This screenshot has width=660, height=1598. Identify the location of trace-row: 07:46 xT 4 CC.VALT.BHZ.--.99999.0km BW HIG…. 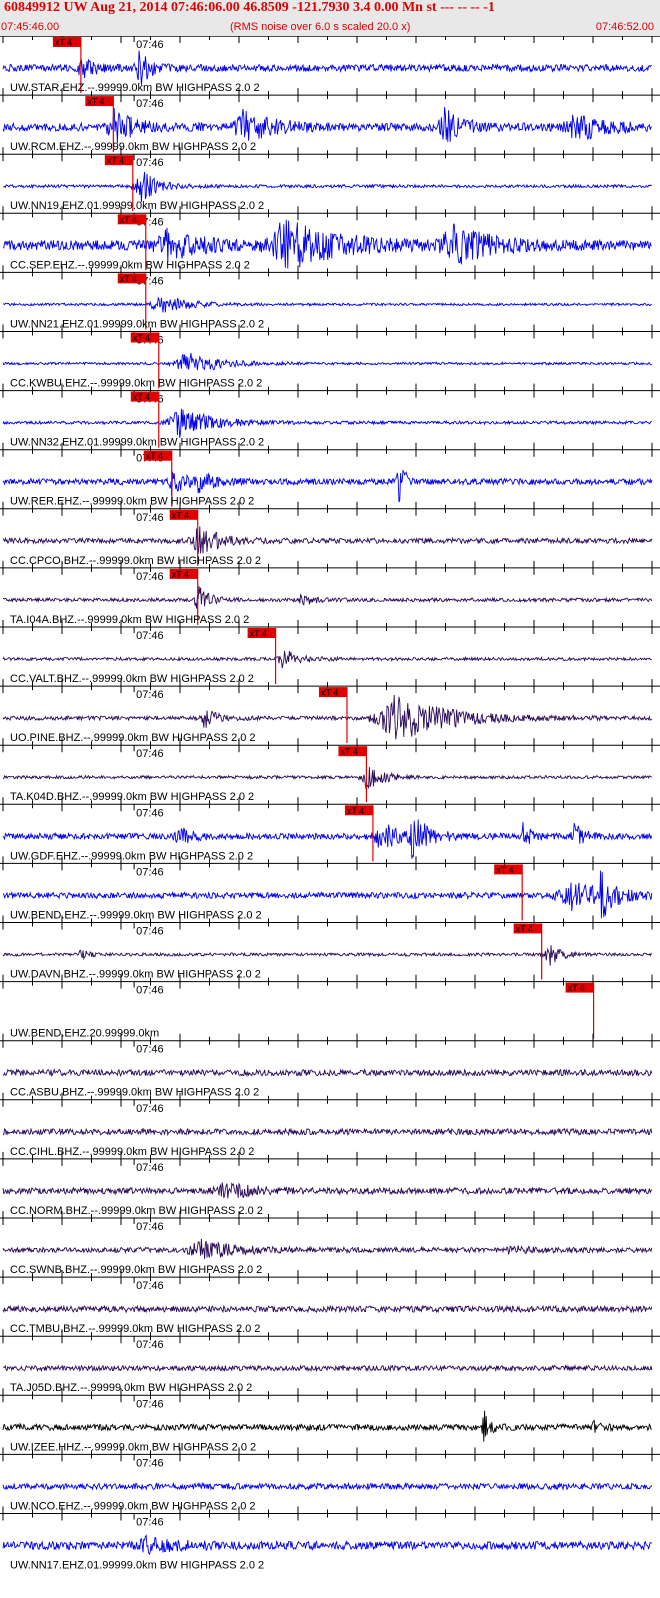
(330, 652).